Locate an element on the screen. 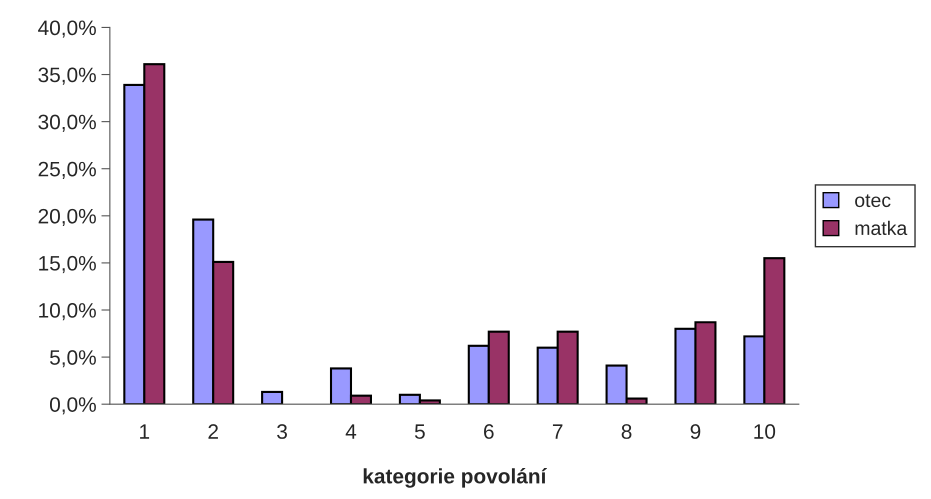 The width and height of the screenshot is (931, 499). y-tick-label: 30,0% is located at coordinates (67, 123).